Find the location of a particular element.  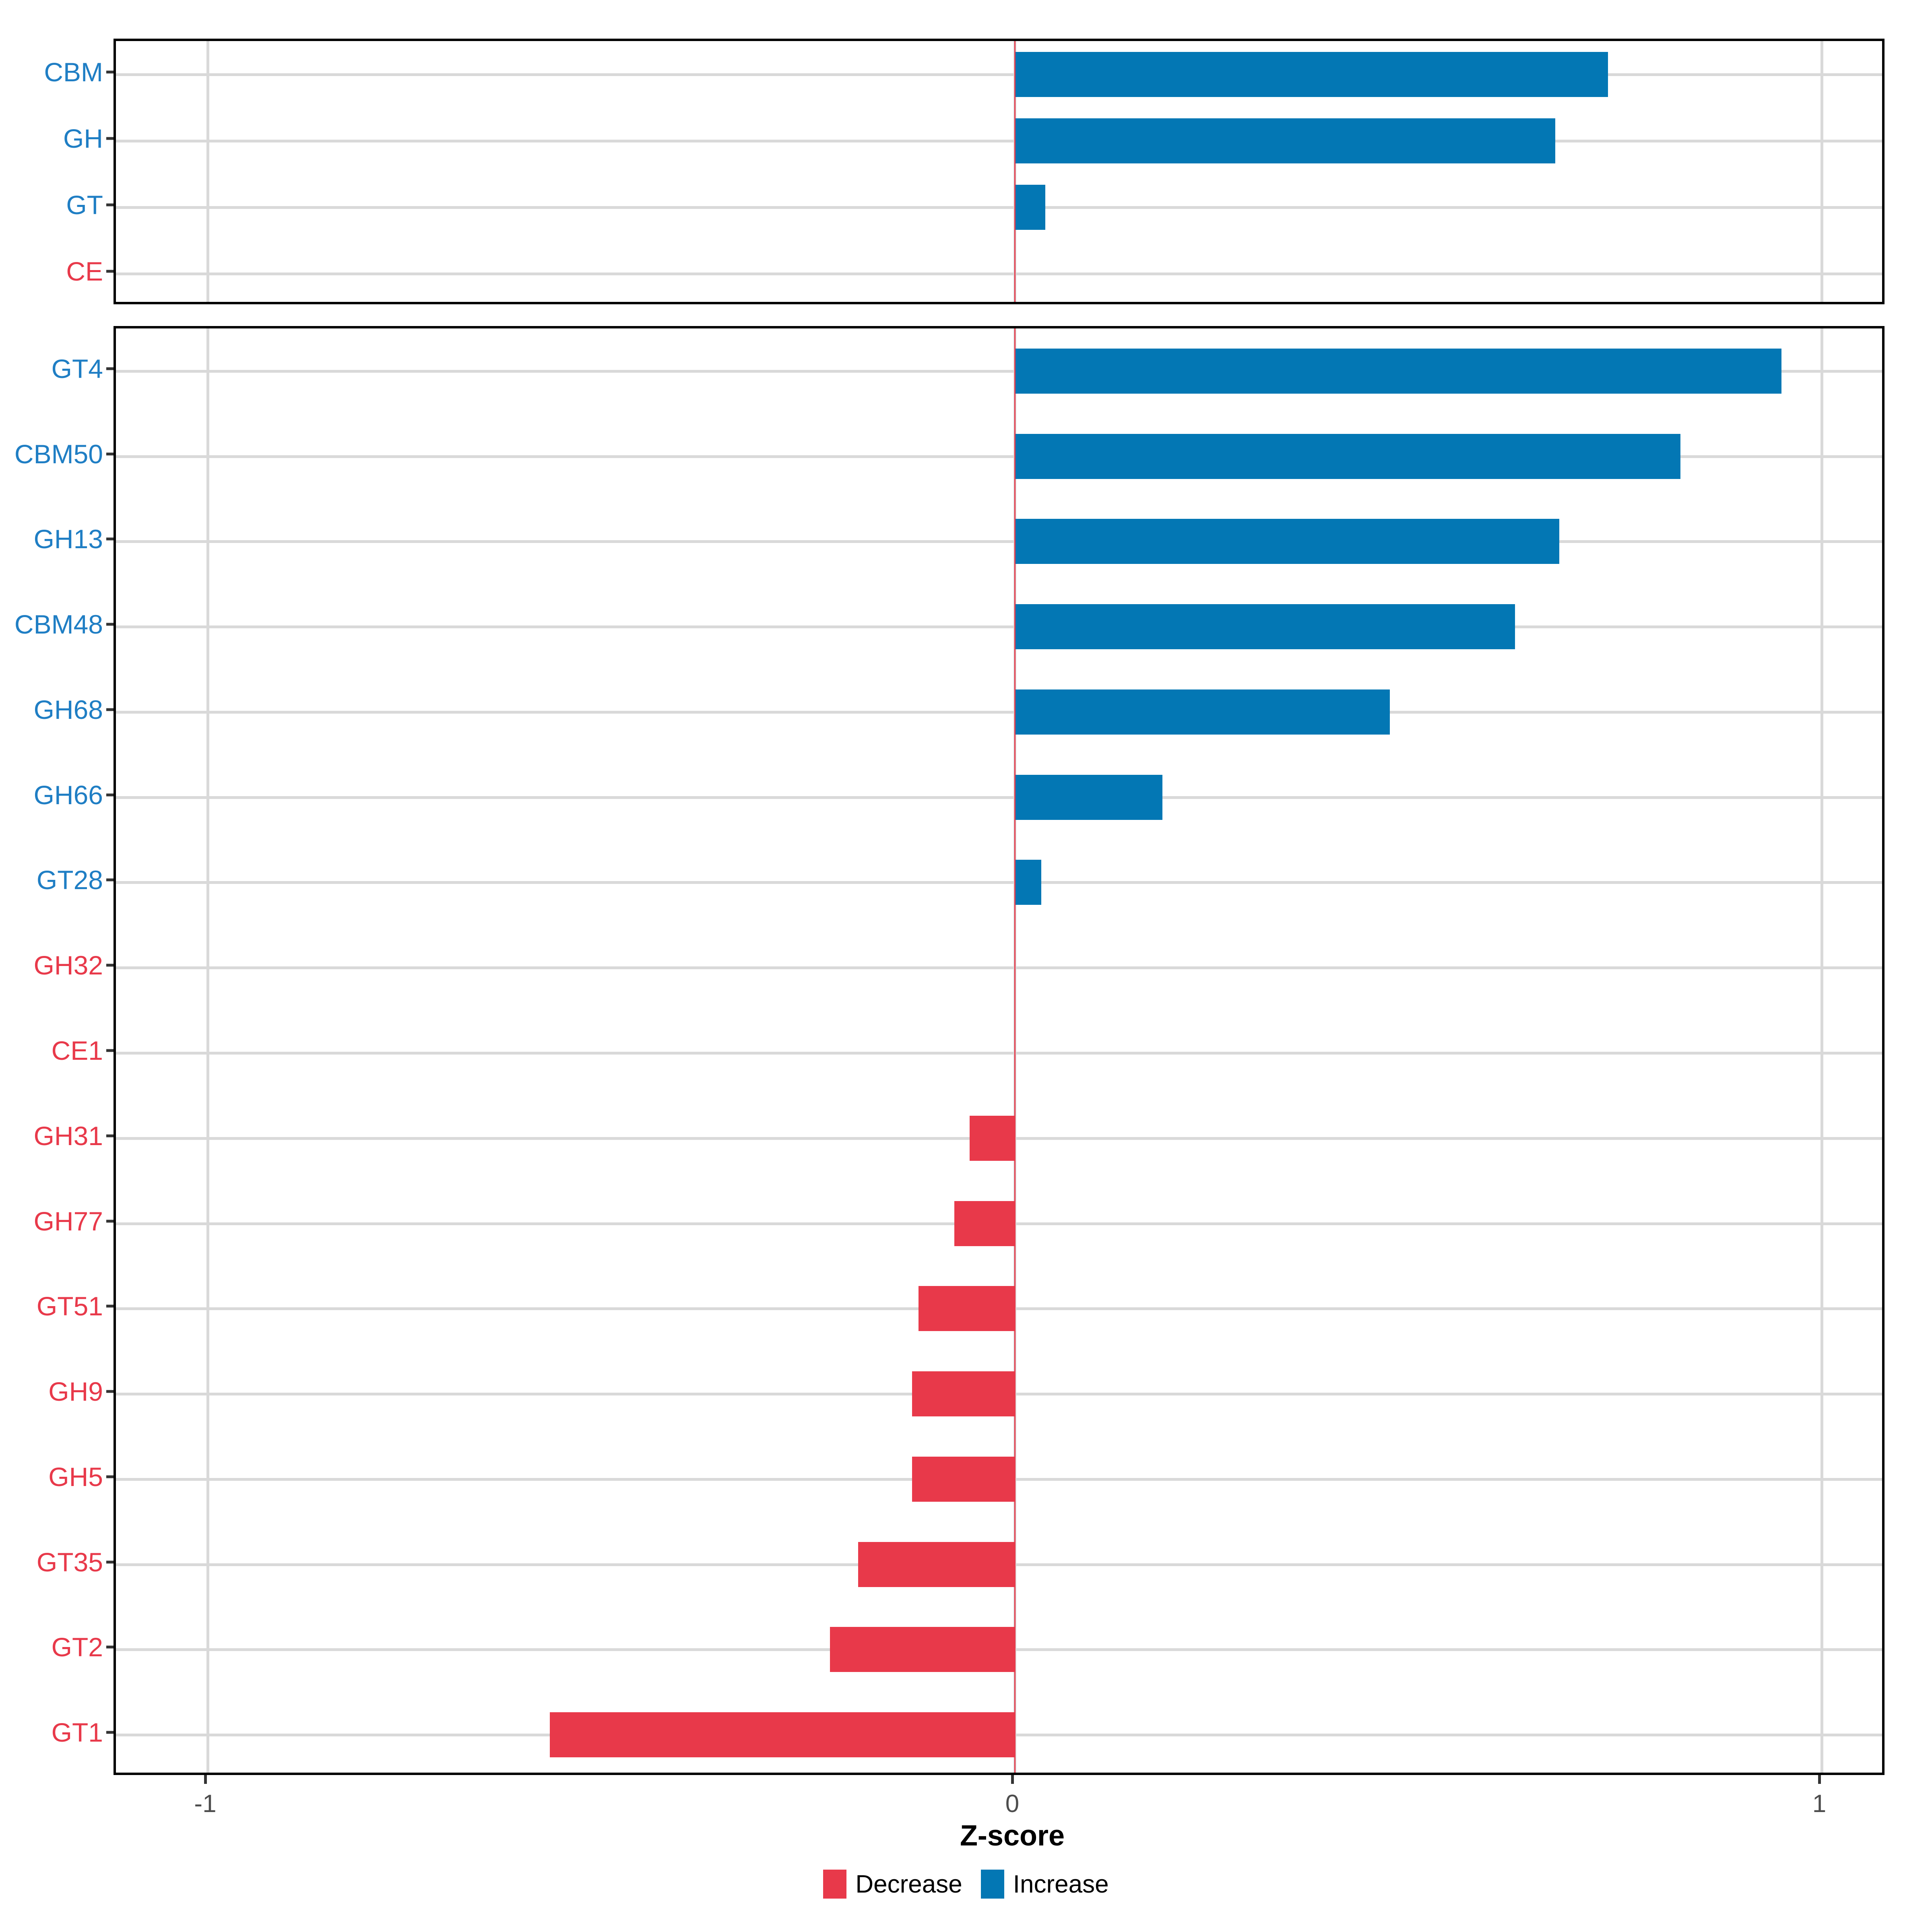

y-axis-label-gt2: GT2 is located at coordinates (77, 1647).